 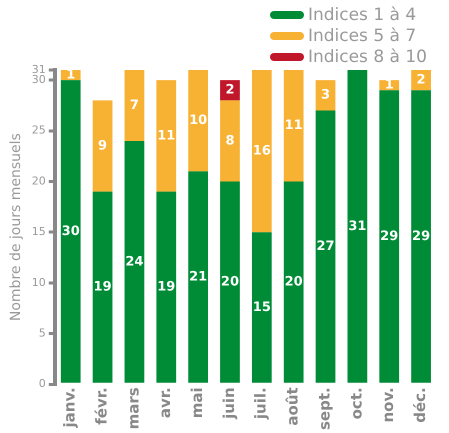 I want to click on data-label: 31, so click(x=357, y=226).